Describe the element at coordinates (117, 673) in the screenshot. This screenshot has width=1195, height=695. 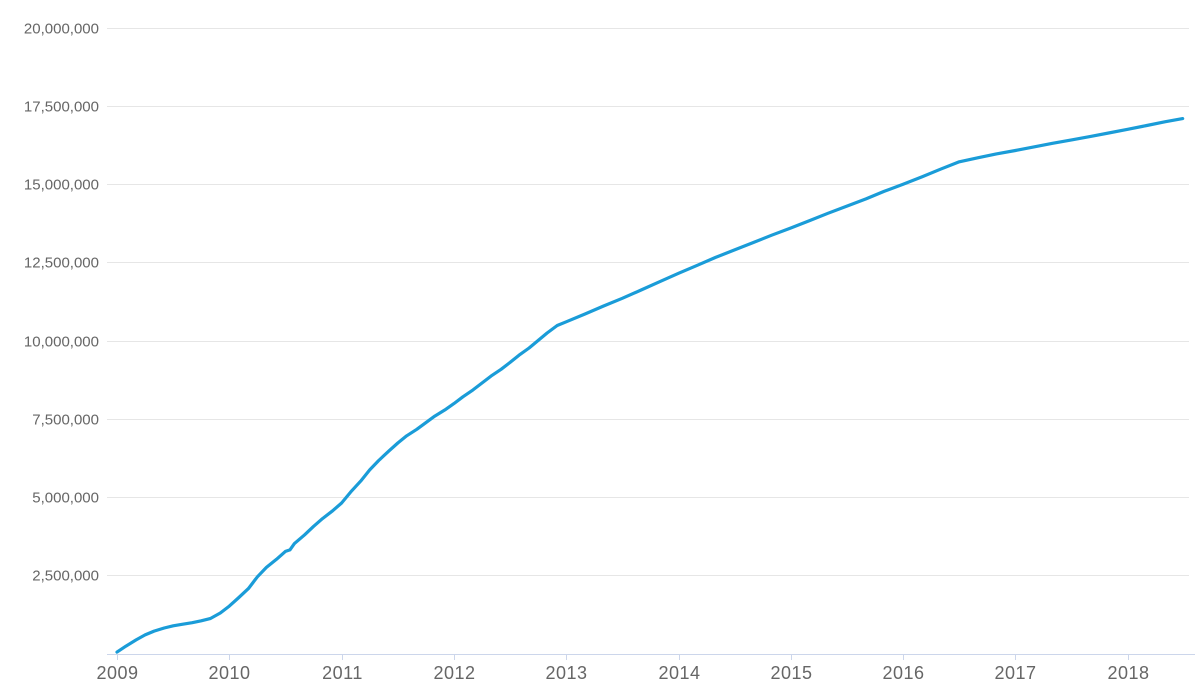
I see `x-axis-tick-label: 2009` at that location.